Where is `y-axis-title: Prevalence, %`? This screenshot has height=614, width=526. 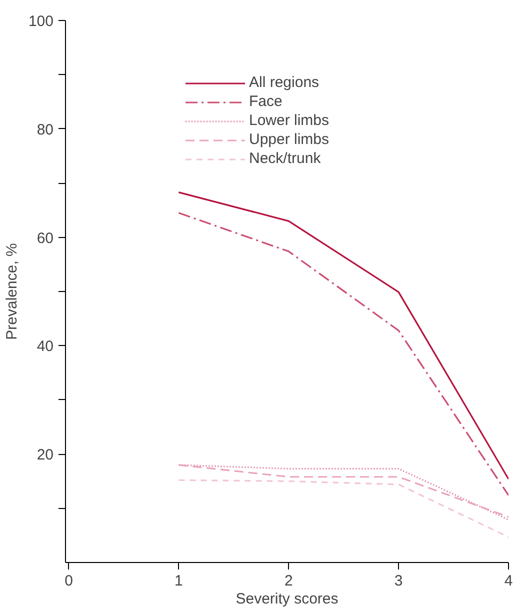 y-axis-title: Prevalence, % is located at coordinates (11, 291).